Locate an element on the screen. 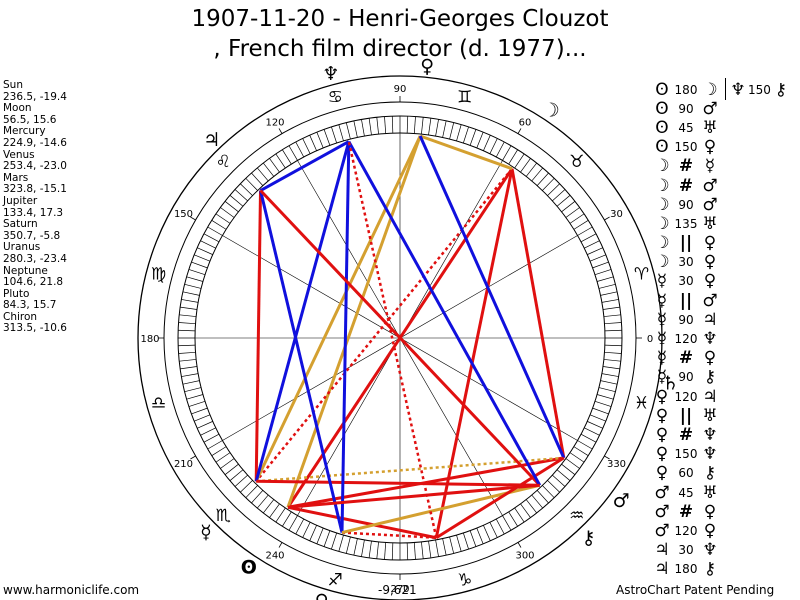 The height and width of the screenshot is (600, 800). degree-label: 60 is located at coordinates (525, 122).